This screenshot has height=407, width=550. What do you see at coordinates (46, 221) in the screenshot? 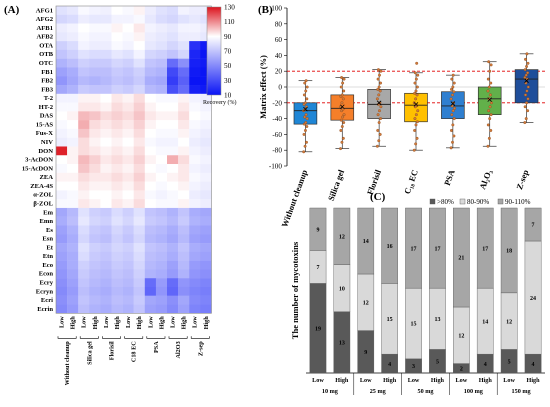
I see `heatmap-row-label: Emn` at bounding box center [46, 221].